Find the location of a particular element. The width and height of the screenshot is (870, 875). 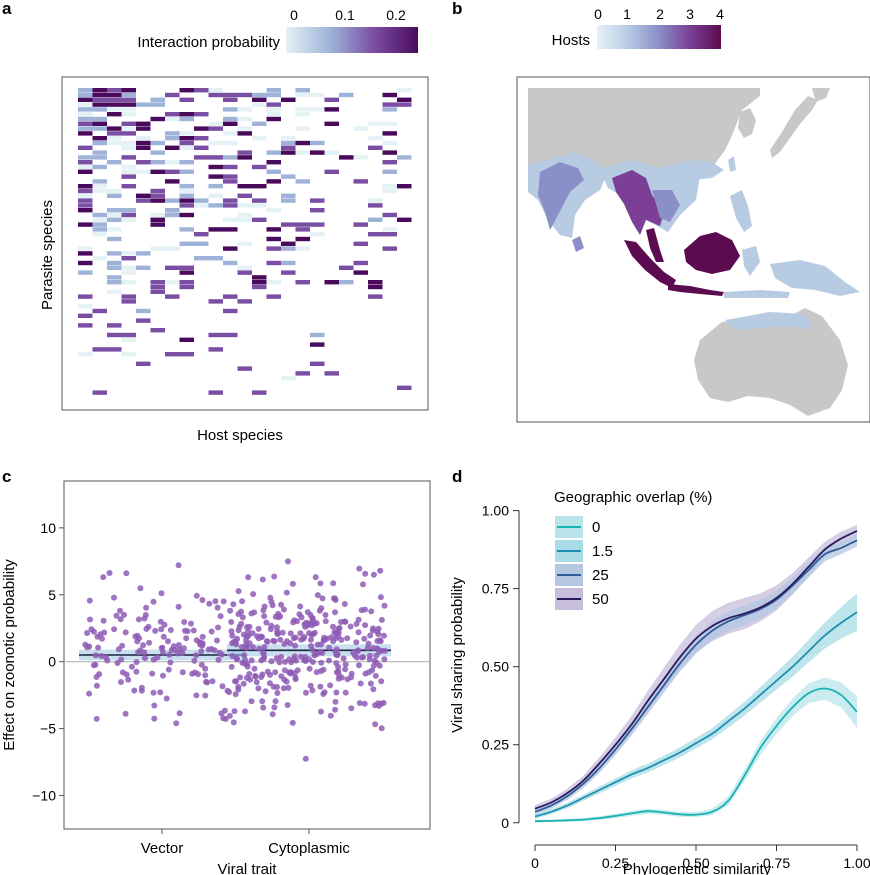

map-land-japan is located at coordinates (794, 127).